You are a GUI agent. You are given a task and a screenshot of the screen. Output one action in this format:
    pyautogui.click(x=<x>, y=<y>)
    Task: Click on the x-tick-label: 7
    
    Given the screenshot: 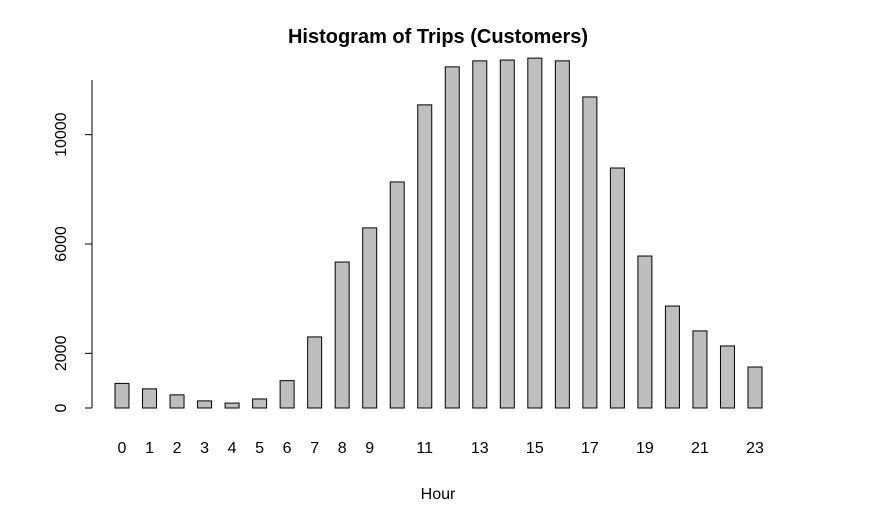 What is the action you would take?
    pyautogui.click(x=314, y=448)
    